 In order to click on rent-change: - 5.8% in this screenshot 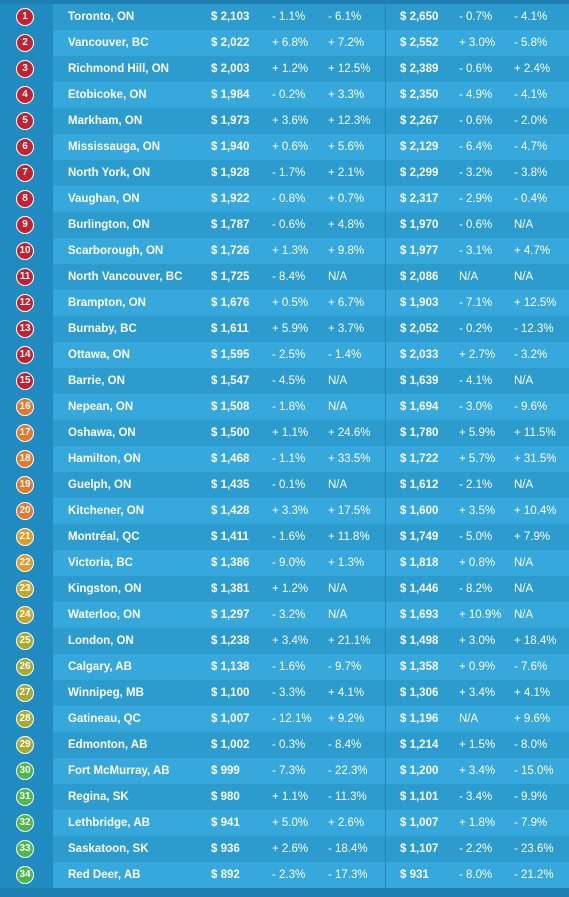, I will do `click(531, 43)`.